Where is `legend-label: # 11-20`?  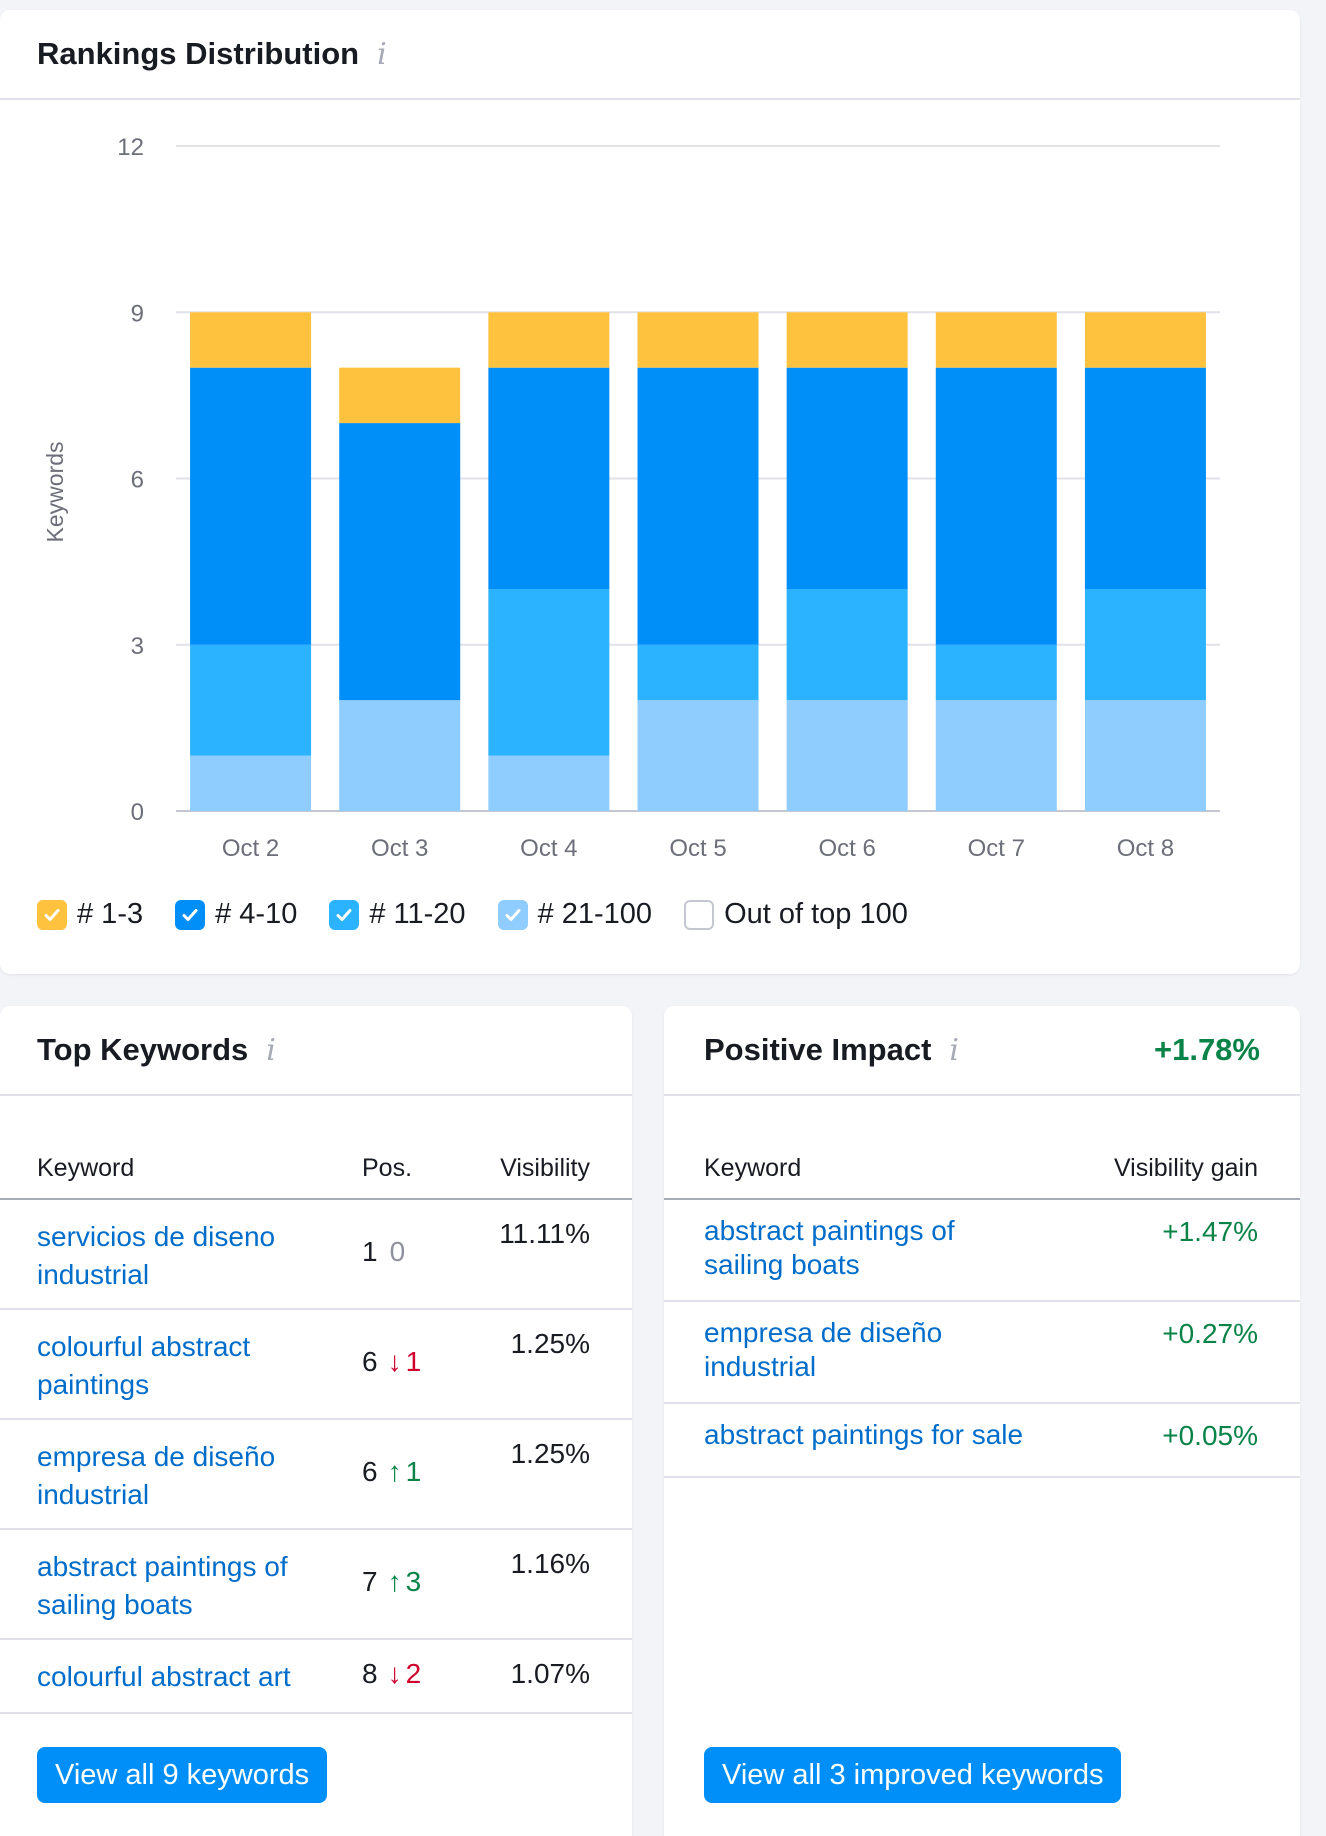 legend-label: # 11-20 is located at coordinates (417, 914).